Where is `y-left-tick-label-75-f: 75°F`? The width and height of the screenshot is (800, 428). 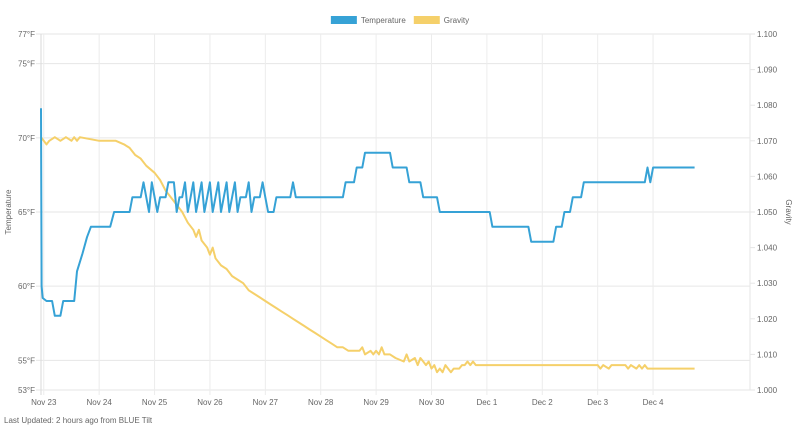
y-left-tick-label-75-f: 75°F is located at coordinates (26, 64).